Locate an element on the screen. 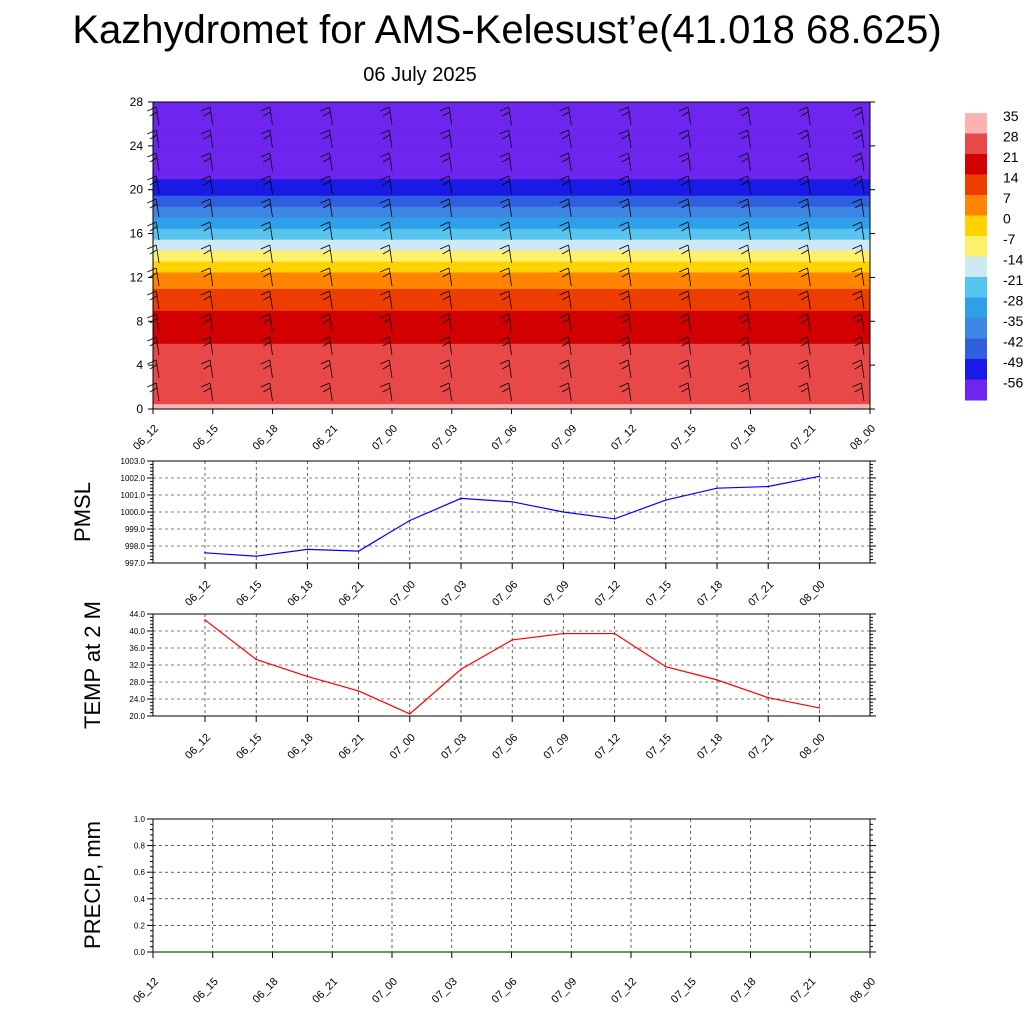  x-tick-label: 06_21 is located at coordinates (325, 438).